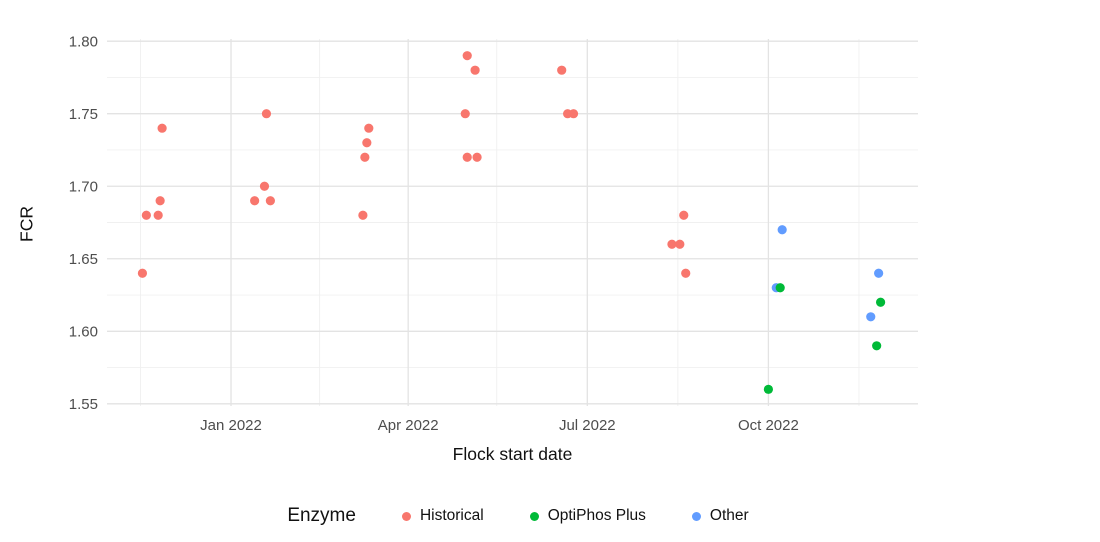 The width and height of the screenshot is (1100, 542). I want to click on x-axis-title: Flock start date, so click(512, 454).